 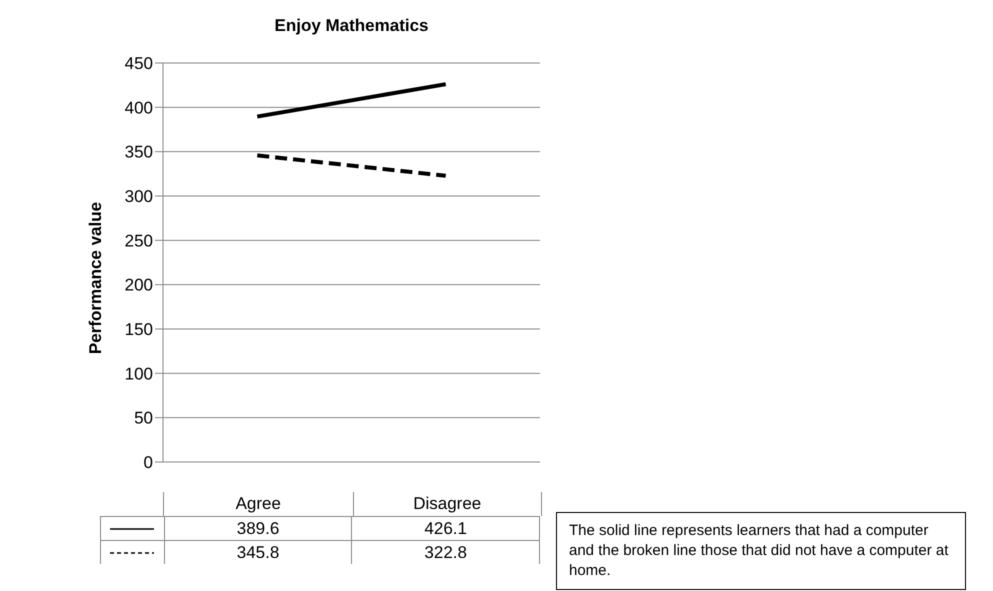 What do you see at coordinates (761, 551) in the screenshot?
I see `text: The solid line represents learners that had a computer and the broken line those that did not have a computer at home.` at bounding box center [761, 551].